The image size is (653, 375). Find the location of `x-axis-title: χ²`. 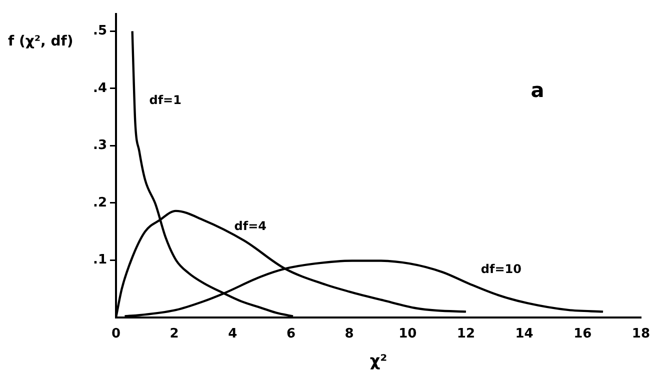

x-axis-title: χ² is located at coordinates (379, 360).